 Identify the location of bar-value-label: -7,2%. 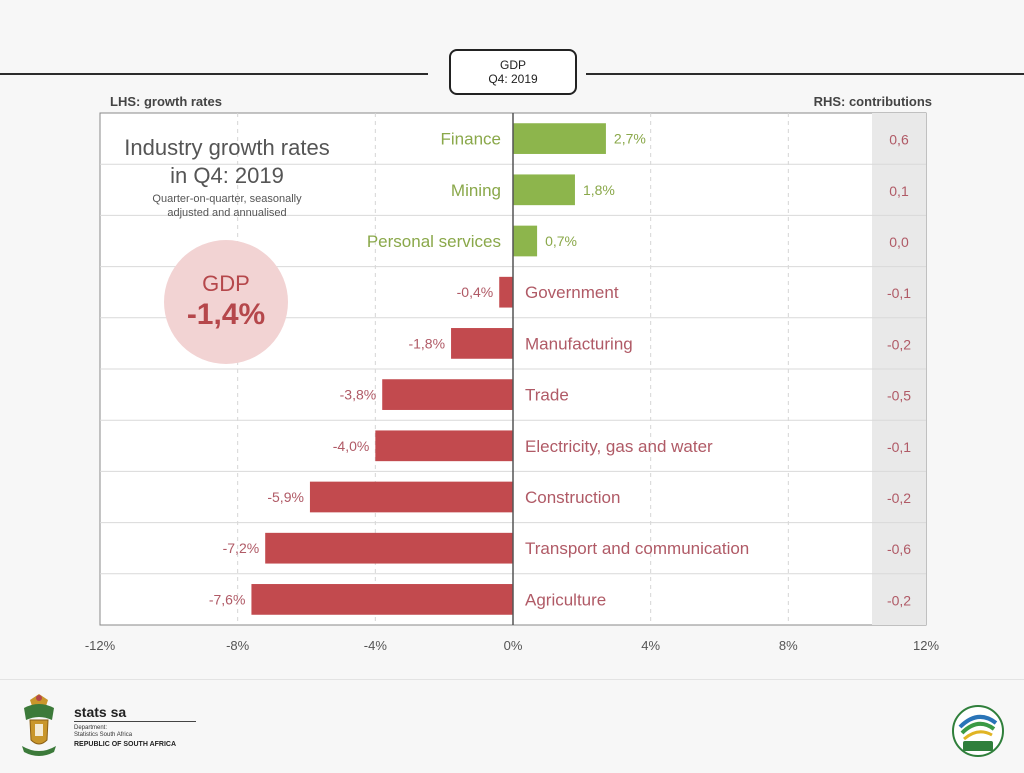
(241, 548).